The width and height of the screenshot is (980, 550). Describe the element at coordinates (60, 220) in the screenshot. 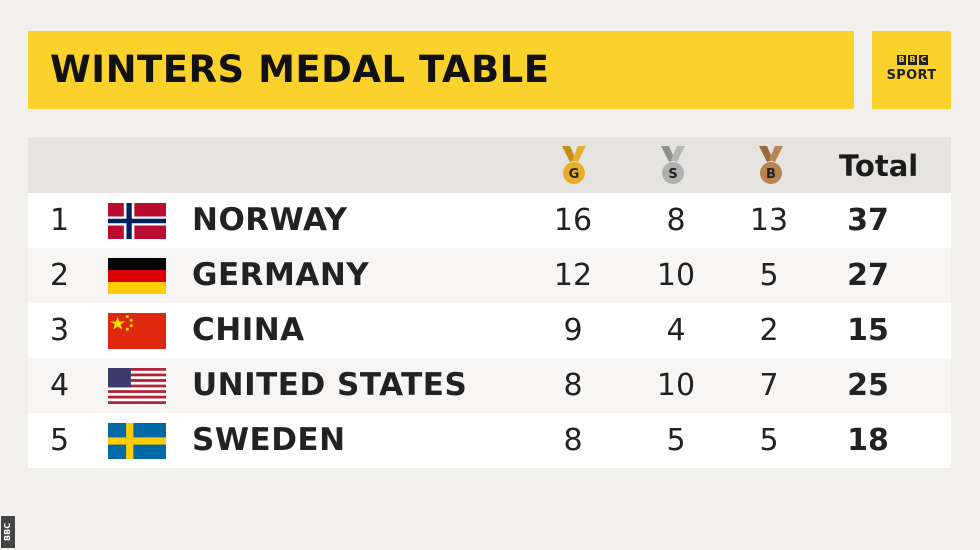

I see `rank: 1` at that location.